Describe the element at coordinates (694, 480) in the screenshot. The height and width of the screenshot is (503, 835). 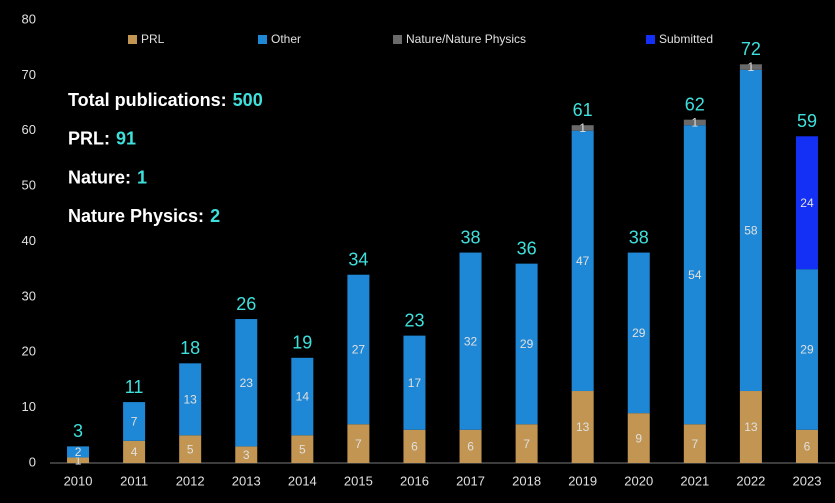
I see `x-tick-label: 2021` at that location.